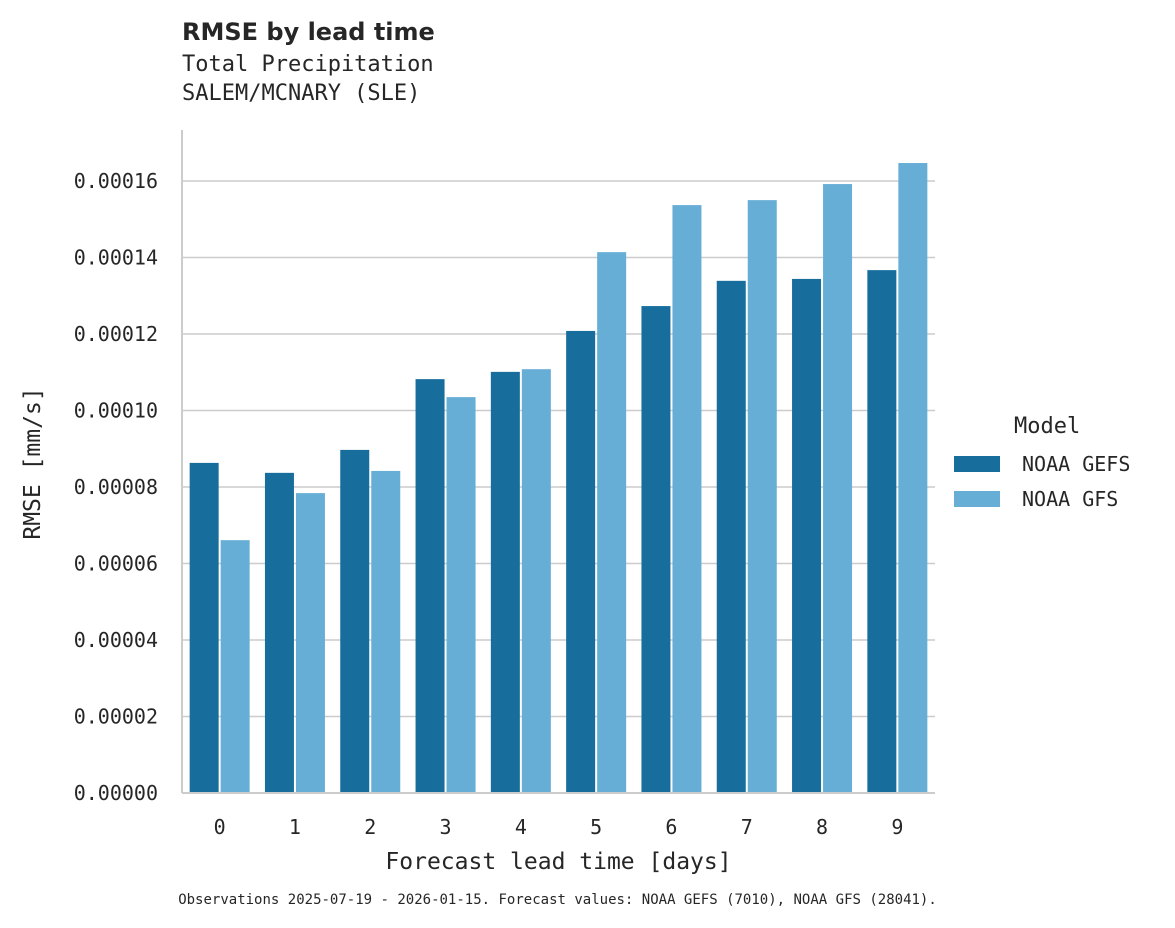 The width and height of the screenshot is (1175, 928). Describe the element at coordinates (822, 827) in the screenshot. I see `x-tick-label: 8` at that location.